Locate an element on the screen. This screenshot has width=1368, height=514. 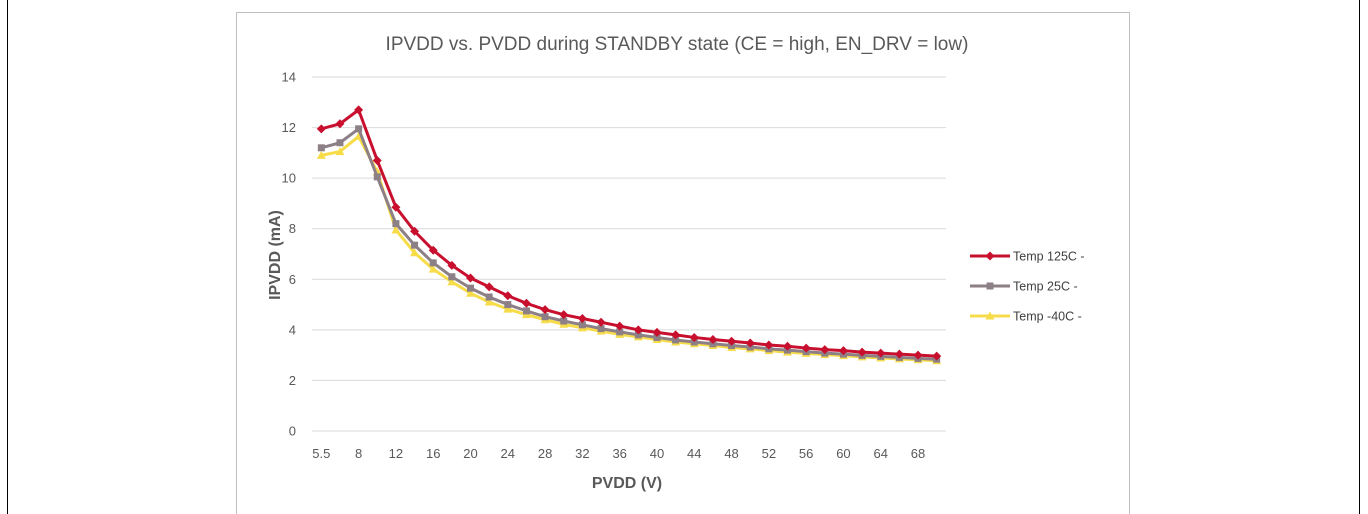
x-tick-label: 20 is located at coordinates (470, 453).